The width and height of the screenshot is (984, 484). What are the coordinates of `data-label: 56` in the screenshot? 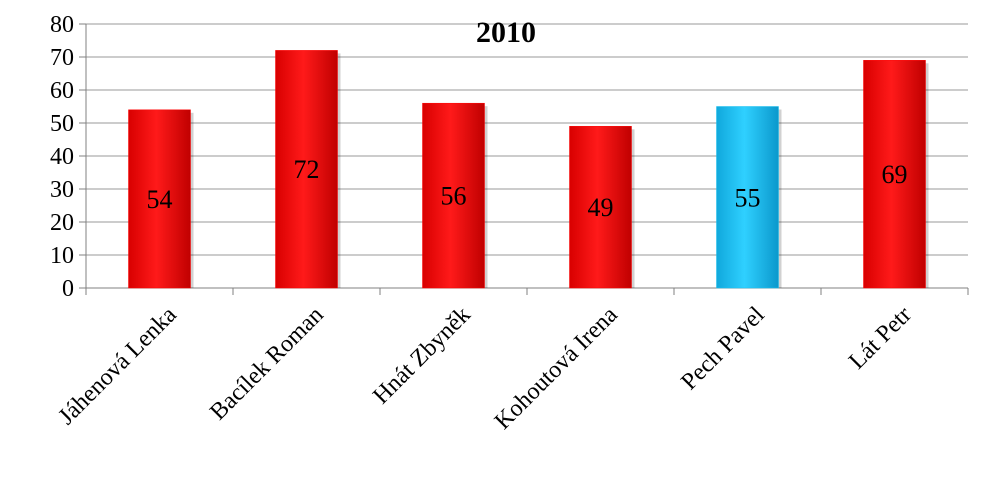 It's located at (454, 196).